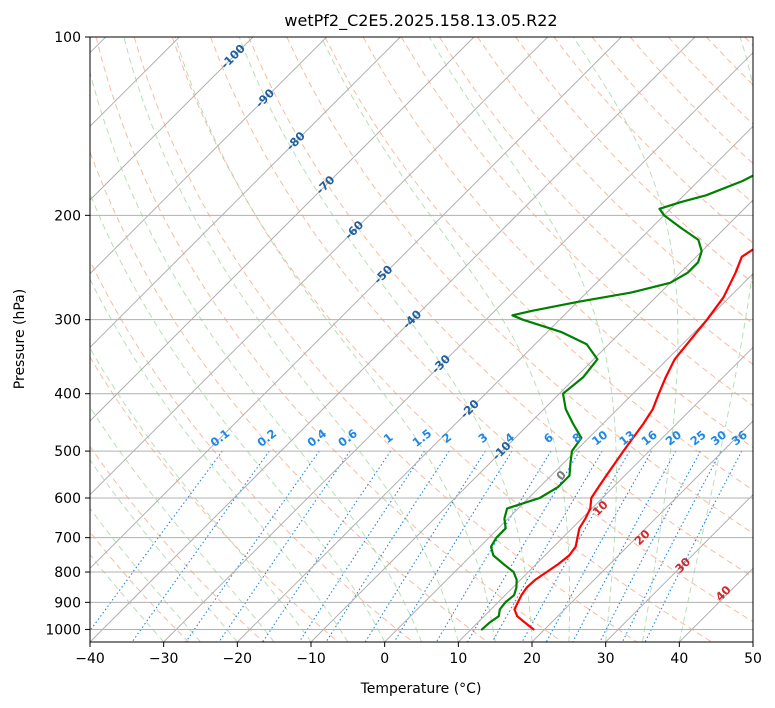 This screenshot has width=775, height=708. What do you see at coordinates (164, 659) in the screenshot?
I see `x-tick-label: −30` at bounding box center [164, 659].